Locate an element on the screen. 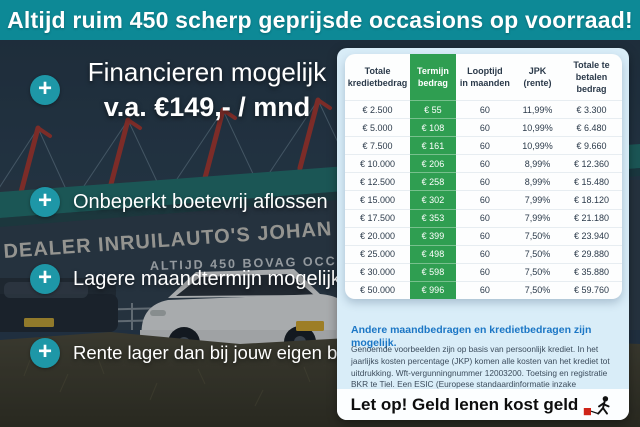 This screenshot has width=640, height=427. table-cell-totaal: € 18.120 is located at coordinates (591, 199).